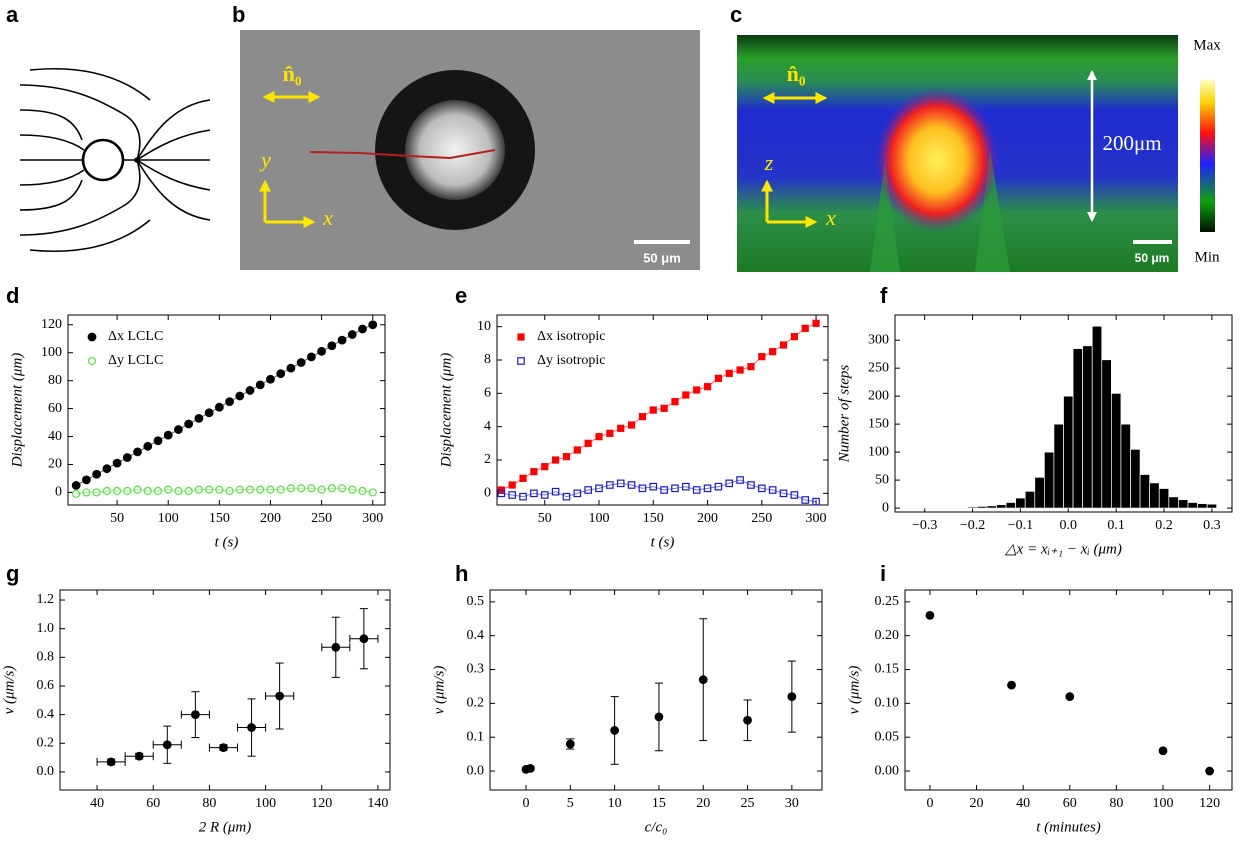 This screenshot has height=843, width=1247. What do you see at coordinates (1212, 525) in the screenshot?
I see `x-tick-label: 0.3` at bounding box center [1212, 525].